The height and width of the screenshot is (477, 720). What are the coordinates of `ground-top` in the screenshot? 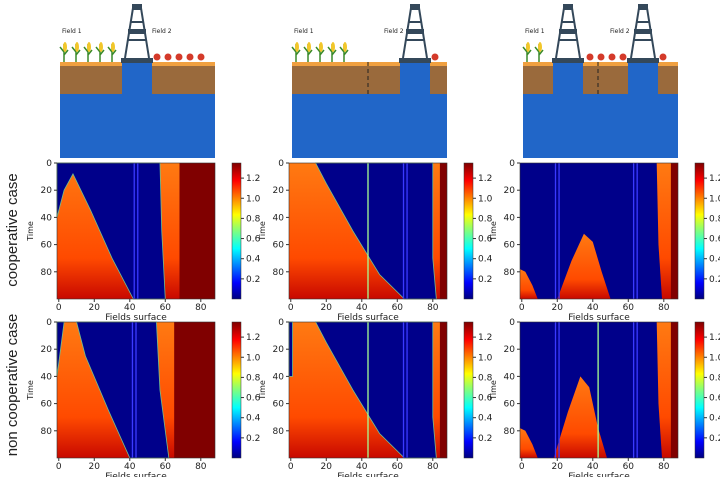 It's located at (600, 64).